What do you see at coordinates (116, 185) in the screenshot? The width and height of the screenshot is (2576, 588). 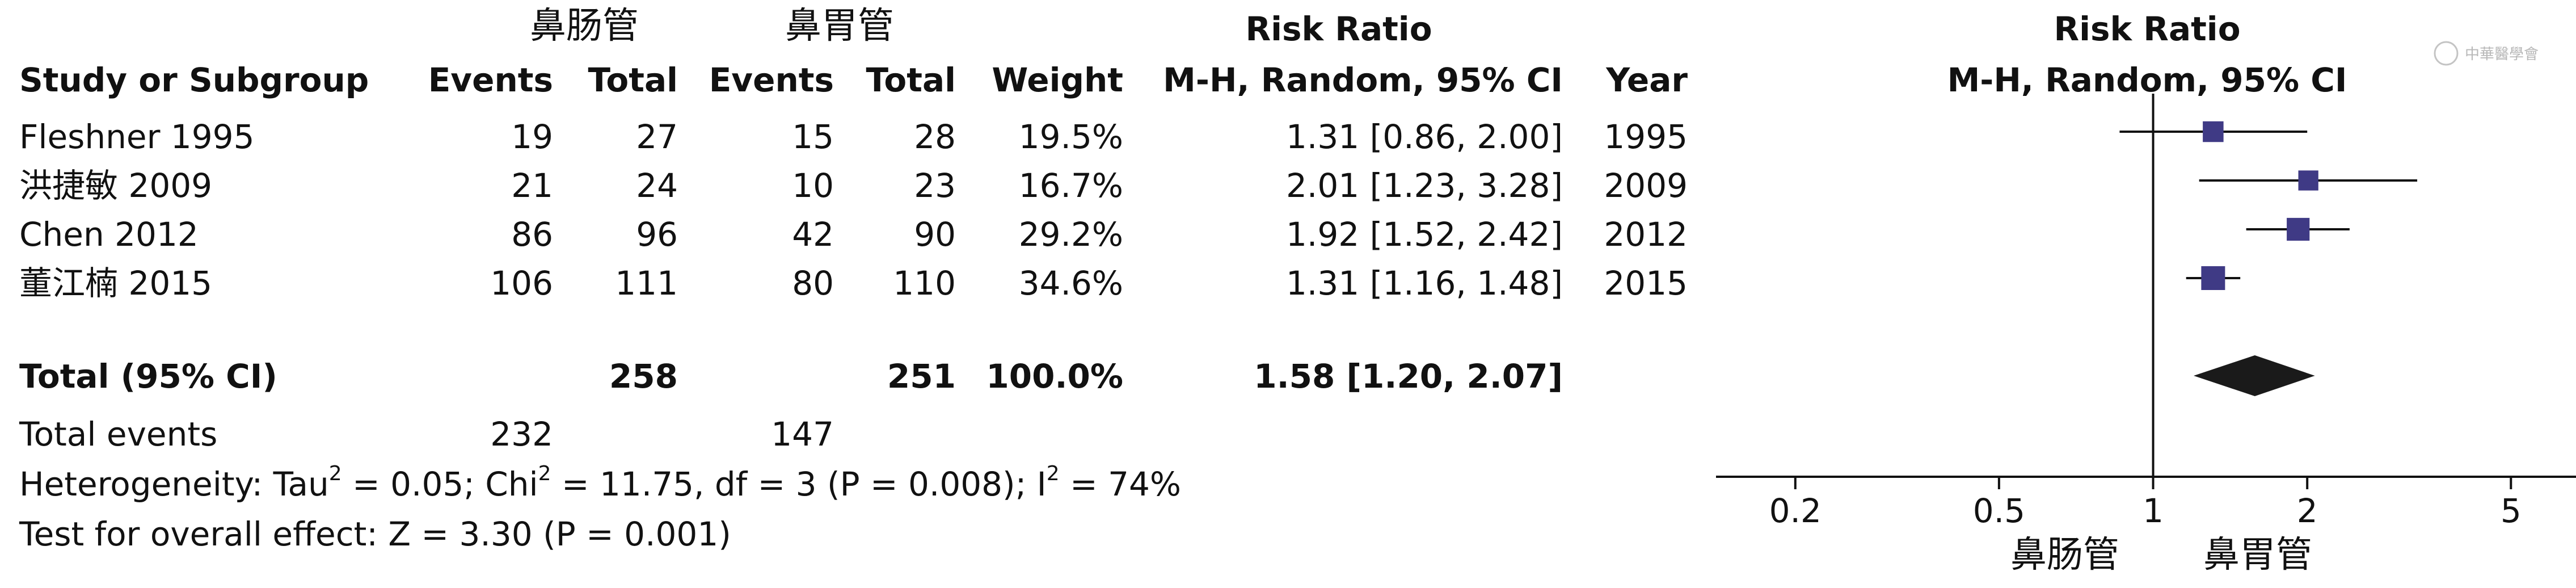 I see `study-name: 洪捷敏 2009` at bounding box center [116, 185].